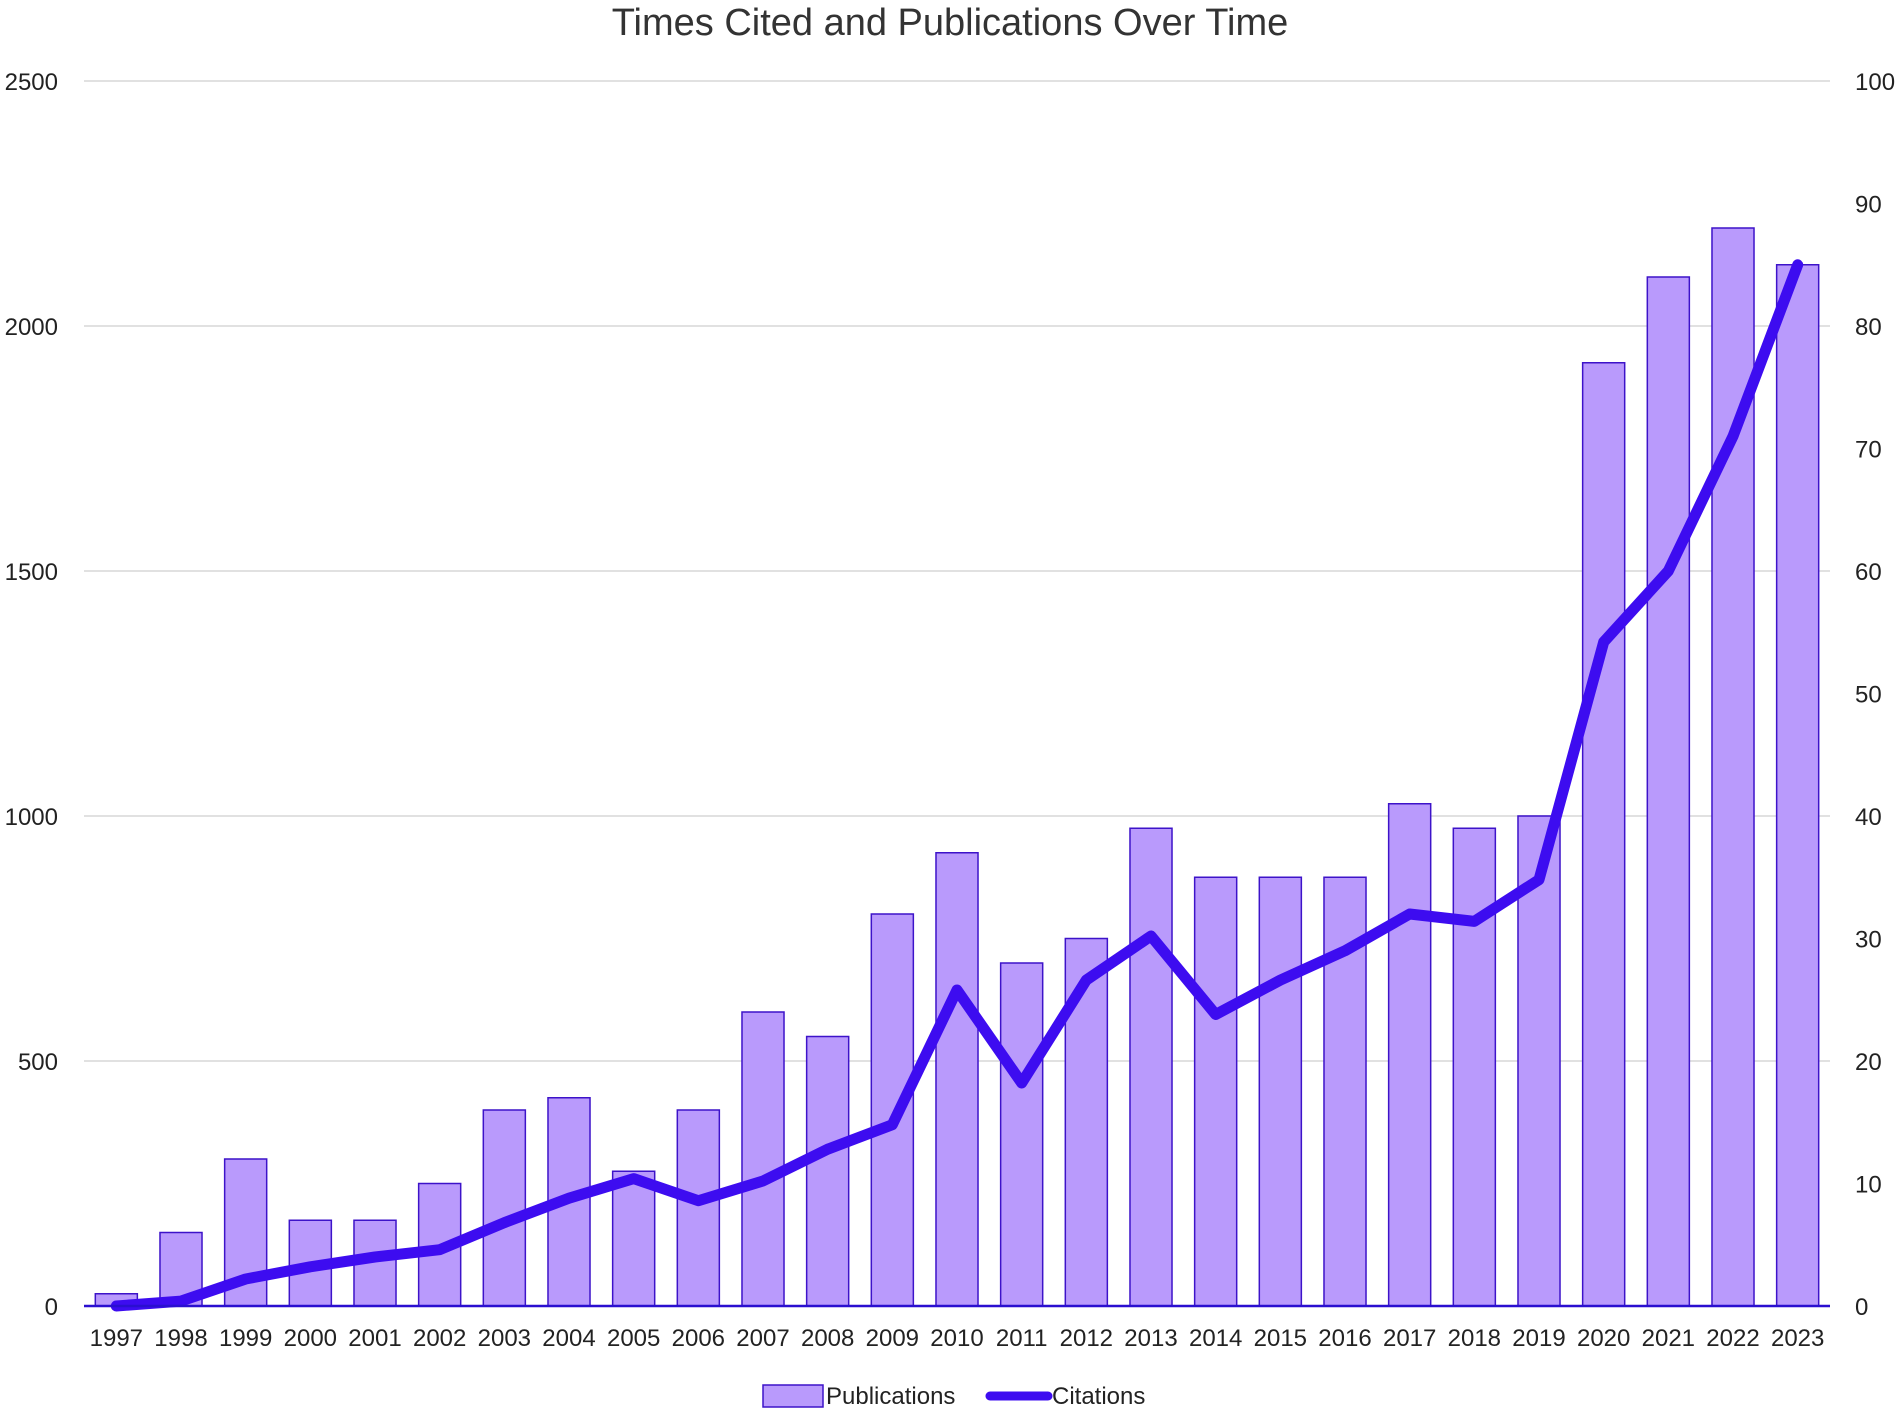 This screenshot has width=1902, height=1412. Describe the element at coordinates (890, 1396) in the screenshot. I see `legend-label-publications: Publications` at that location.